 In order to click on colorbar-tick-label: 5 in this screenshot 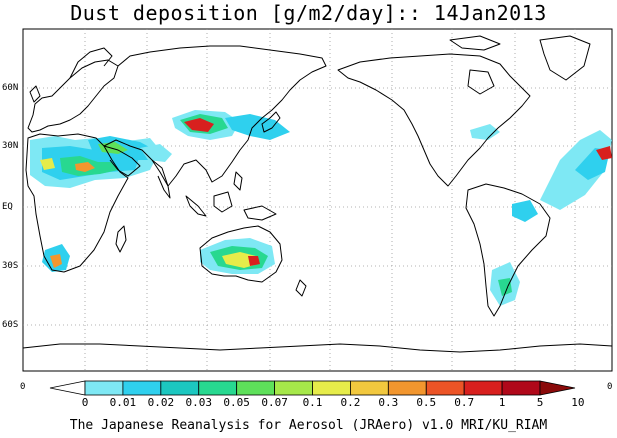, I will do `click(540, 402)`.